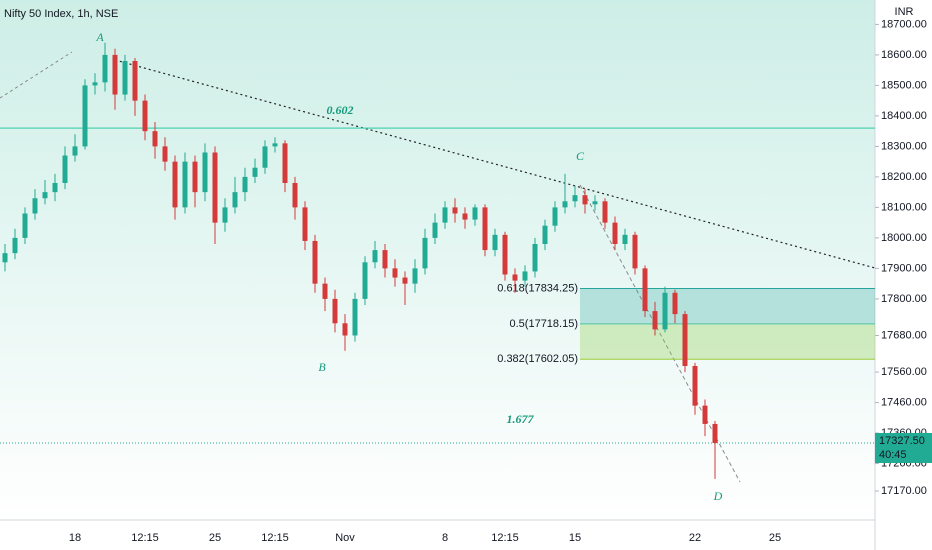  What do you see at coordinates (75, 538) in the screenshot?
I see `x-tick-label: 18` at bounding box center [75, 538].